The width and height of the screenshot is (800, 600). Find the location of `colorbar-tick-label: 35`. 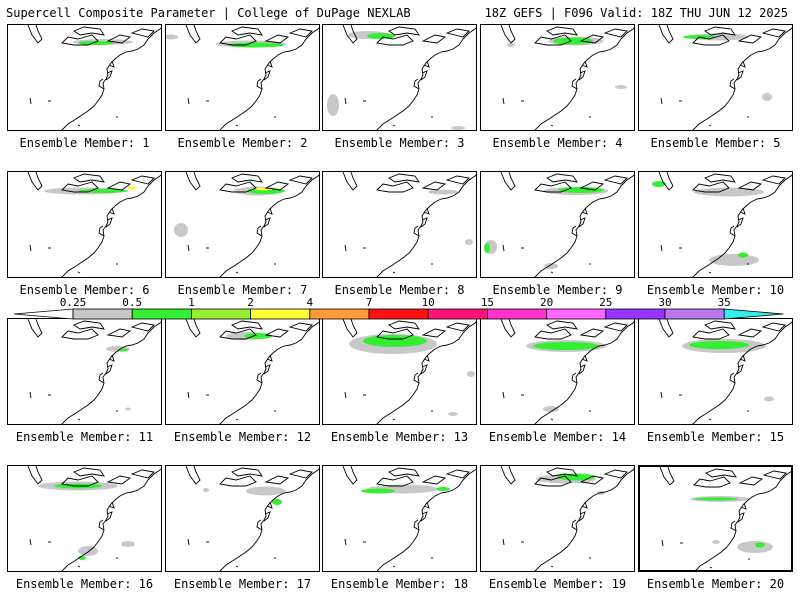

colorbar-tick-label: 35 is located at coordinates (724, 302).